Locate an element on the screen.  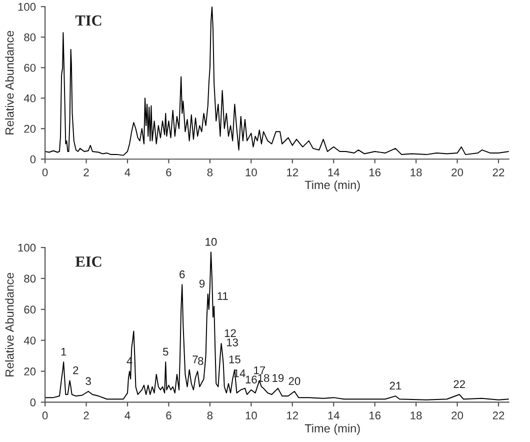
chart-title: EIC is located at coordinates (88, 261).